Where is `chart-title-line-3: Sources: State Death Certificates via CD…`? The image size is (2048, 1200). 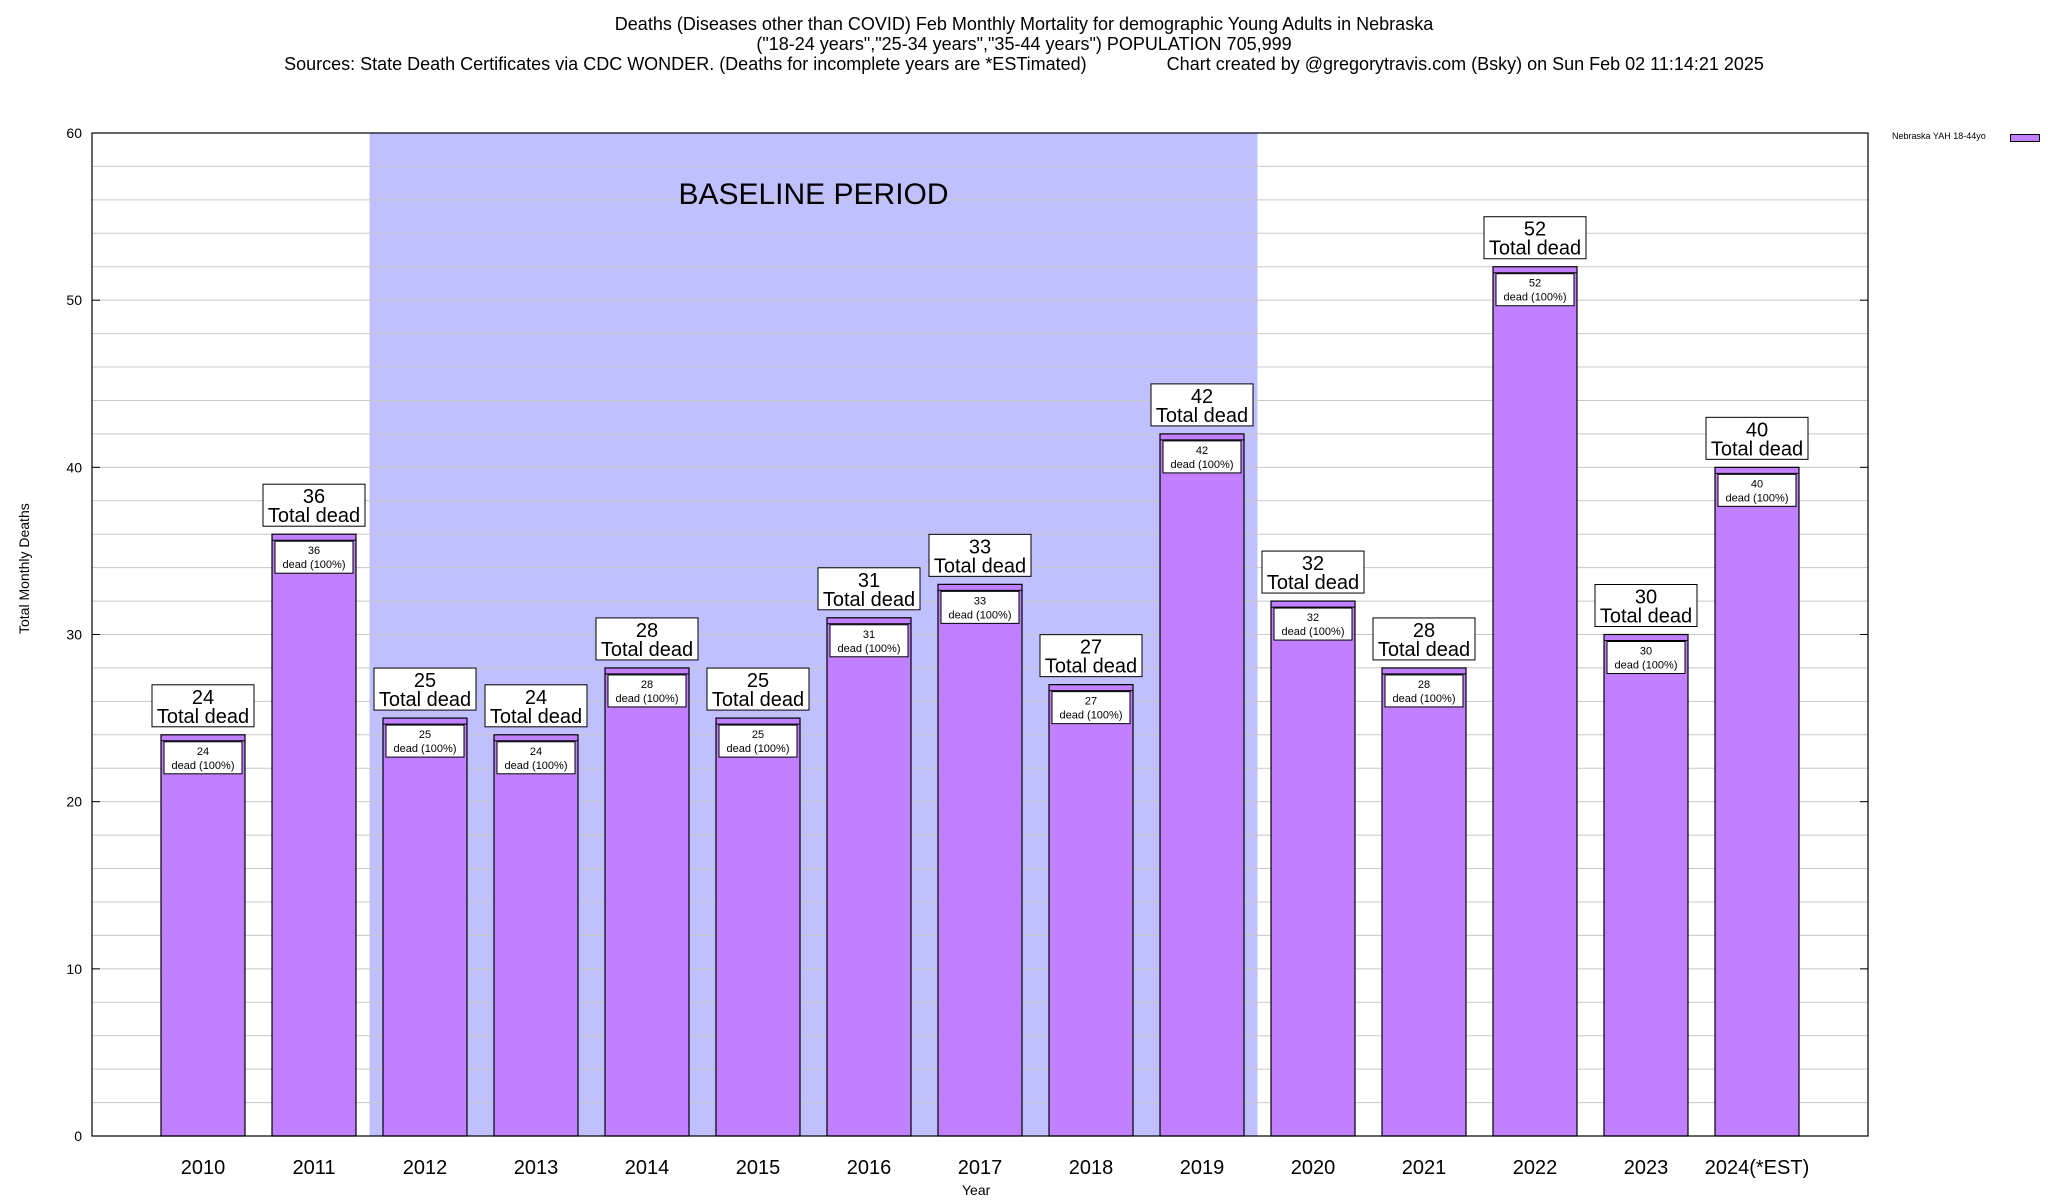
chart-title-line-3: Sources: State Death Certificates via CD… is located at coordinates (1024, 64).